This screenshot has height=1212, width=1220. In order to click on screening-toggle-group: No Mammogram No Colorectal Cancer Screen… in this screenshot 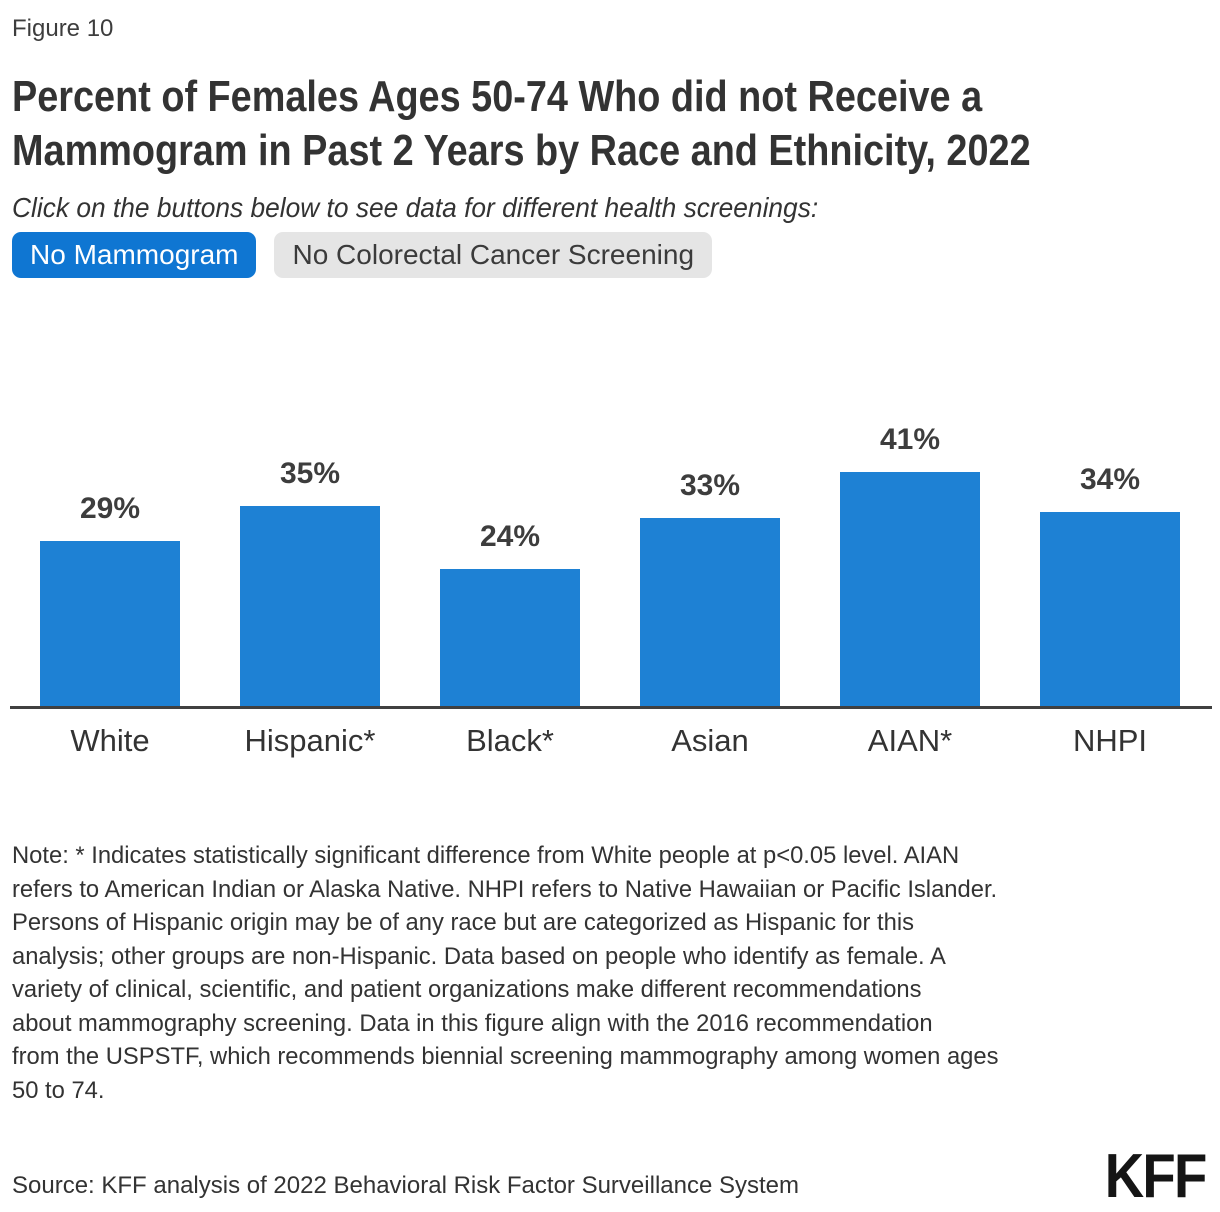, I will do `click(610, 255)`.